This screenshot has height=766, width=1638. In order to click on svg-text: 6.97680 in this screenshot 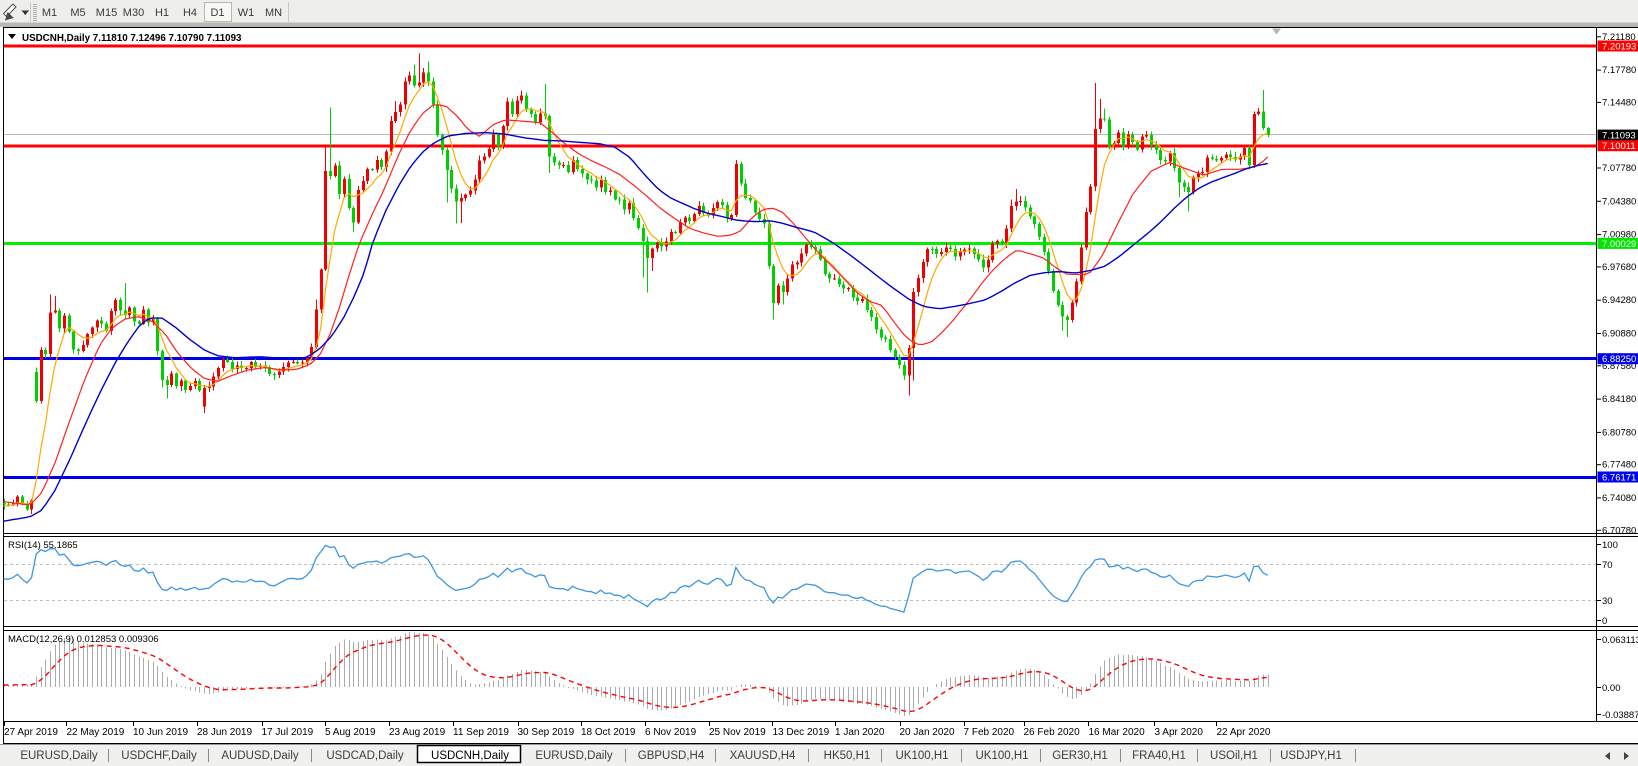, I will do `click(1619, 267)`.